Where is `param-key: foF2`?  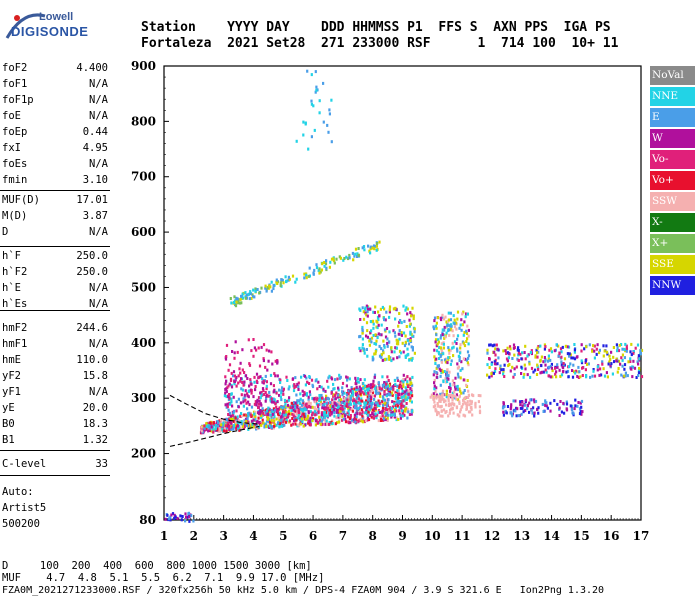
param-key: foF2 is located at coordinates (15, 68).